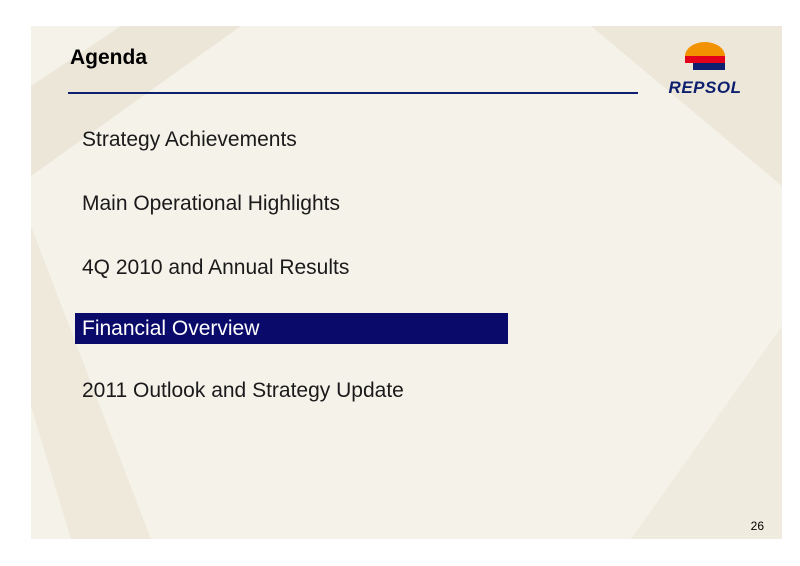 This screenshot has height=566, width=800. I want to click on agenda-item-operational-highlights: Main Operational Highlights, so click(211, 203).